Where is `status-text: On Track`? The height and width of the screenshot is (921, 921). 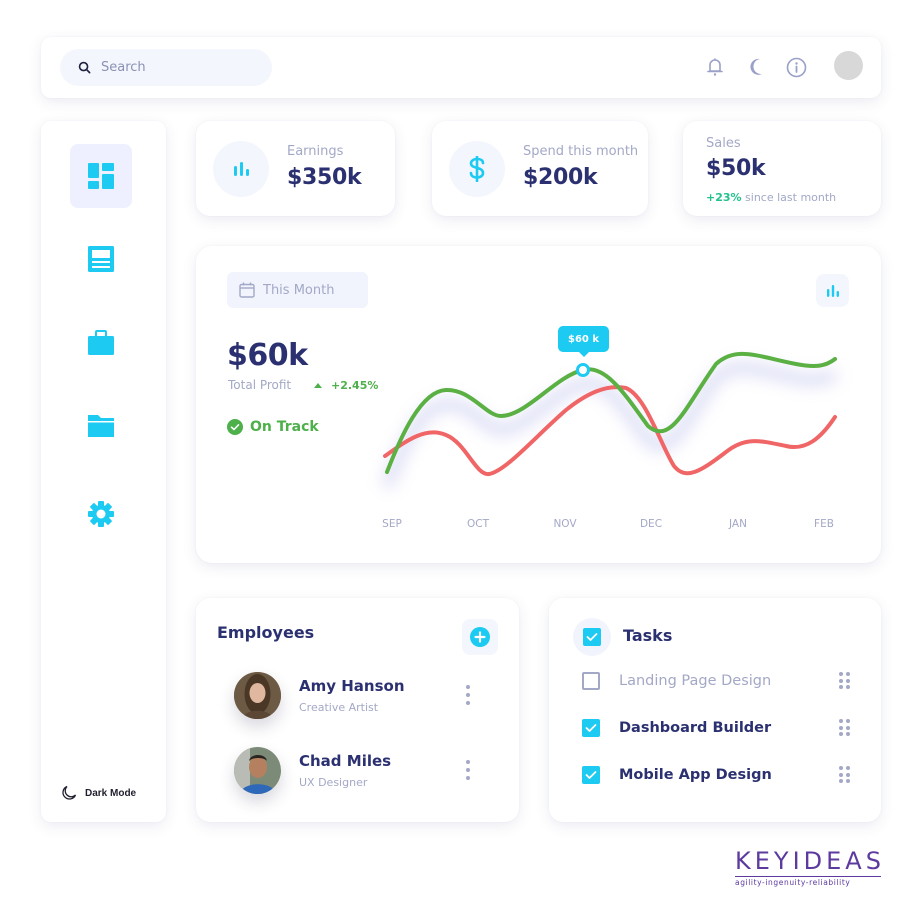
status-text: On Track is located at coordinates (284, 427).